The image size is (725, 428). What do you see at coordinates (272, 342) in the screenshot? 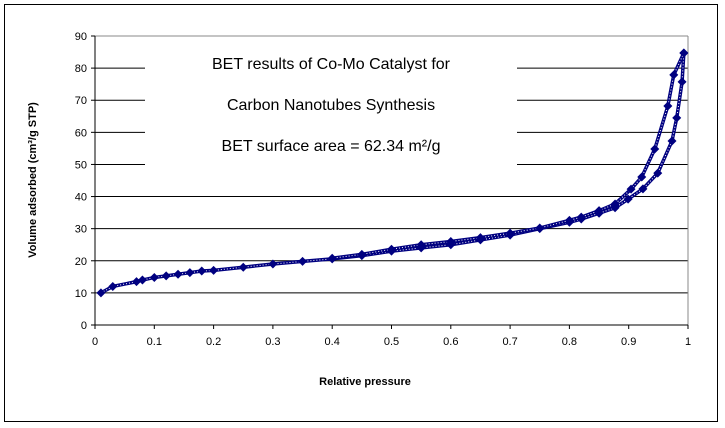
I see `x-tick-label: 0.3` at bounding box center [272, 342].